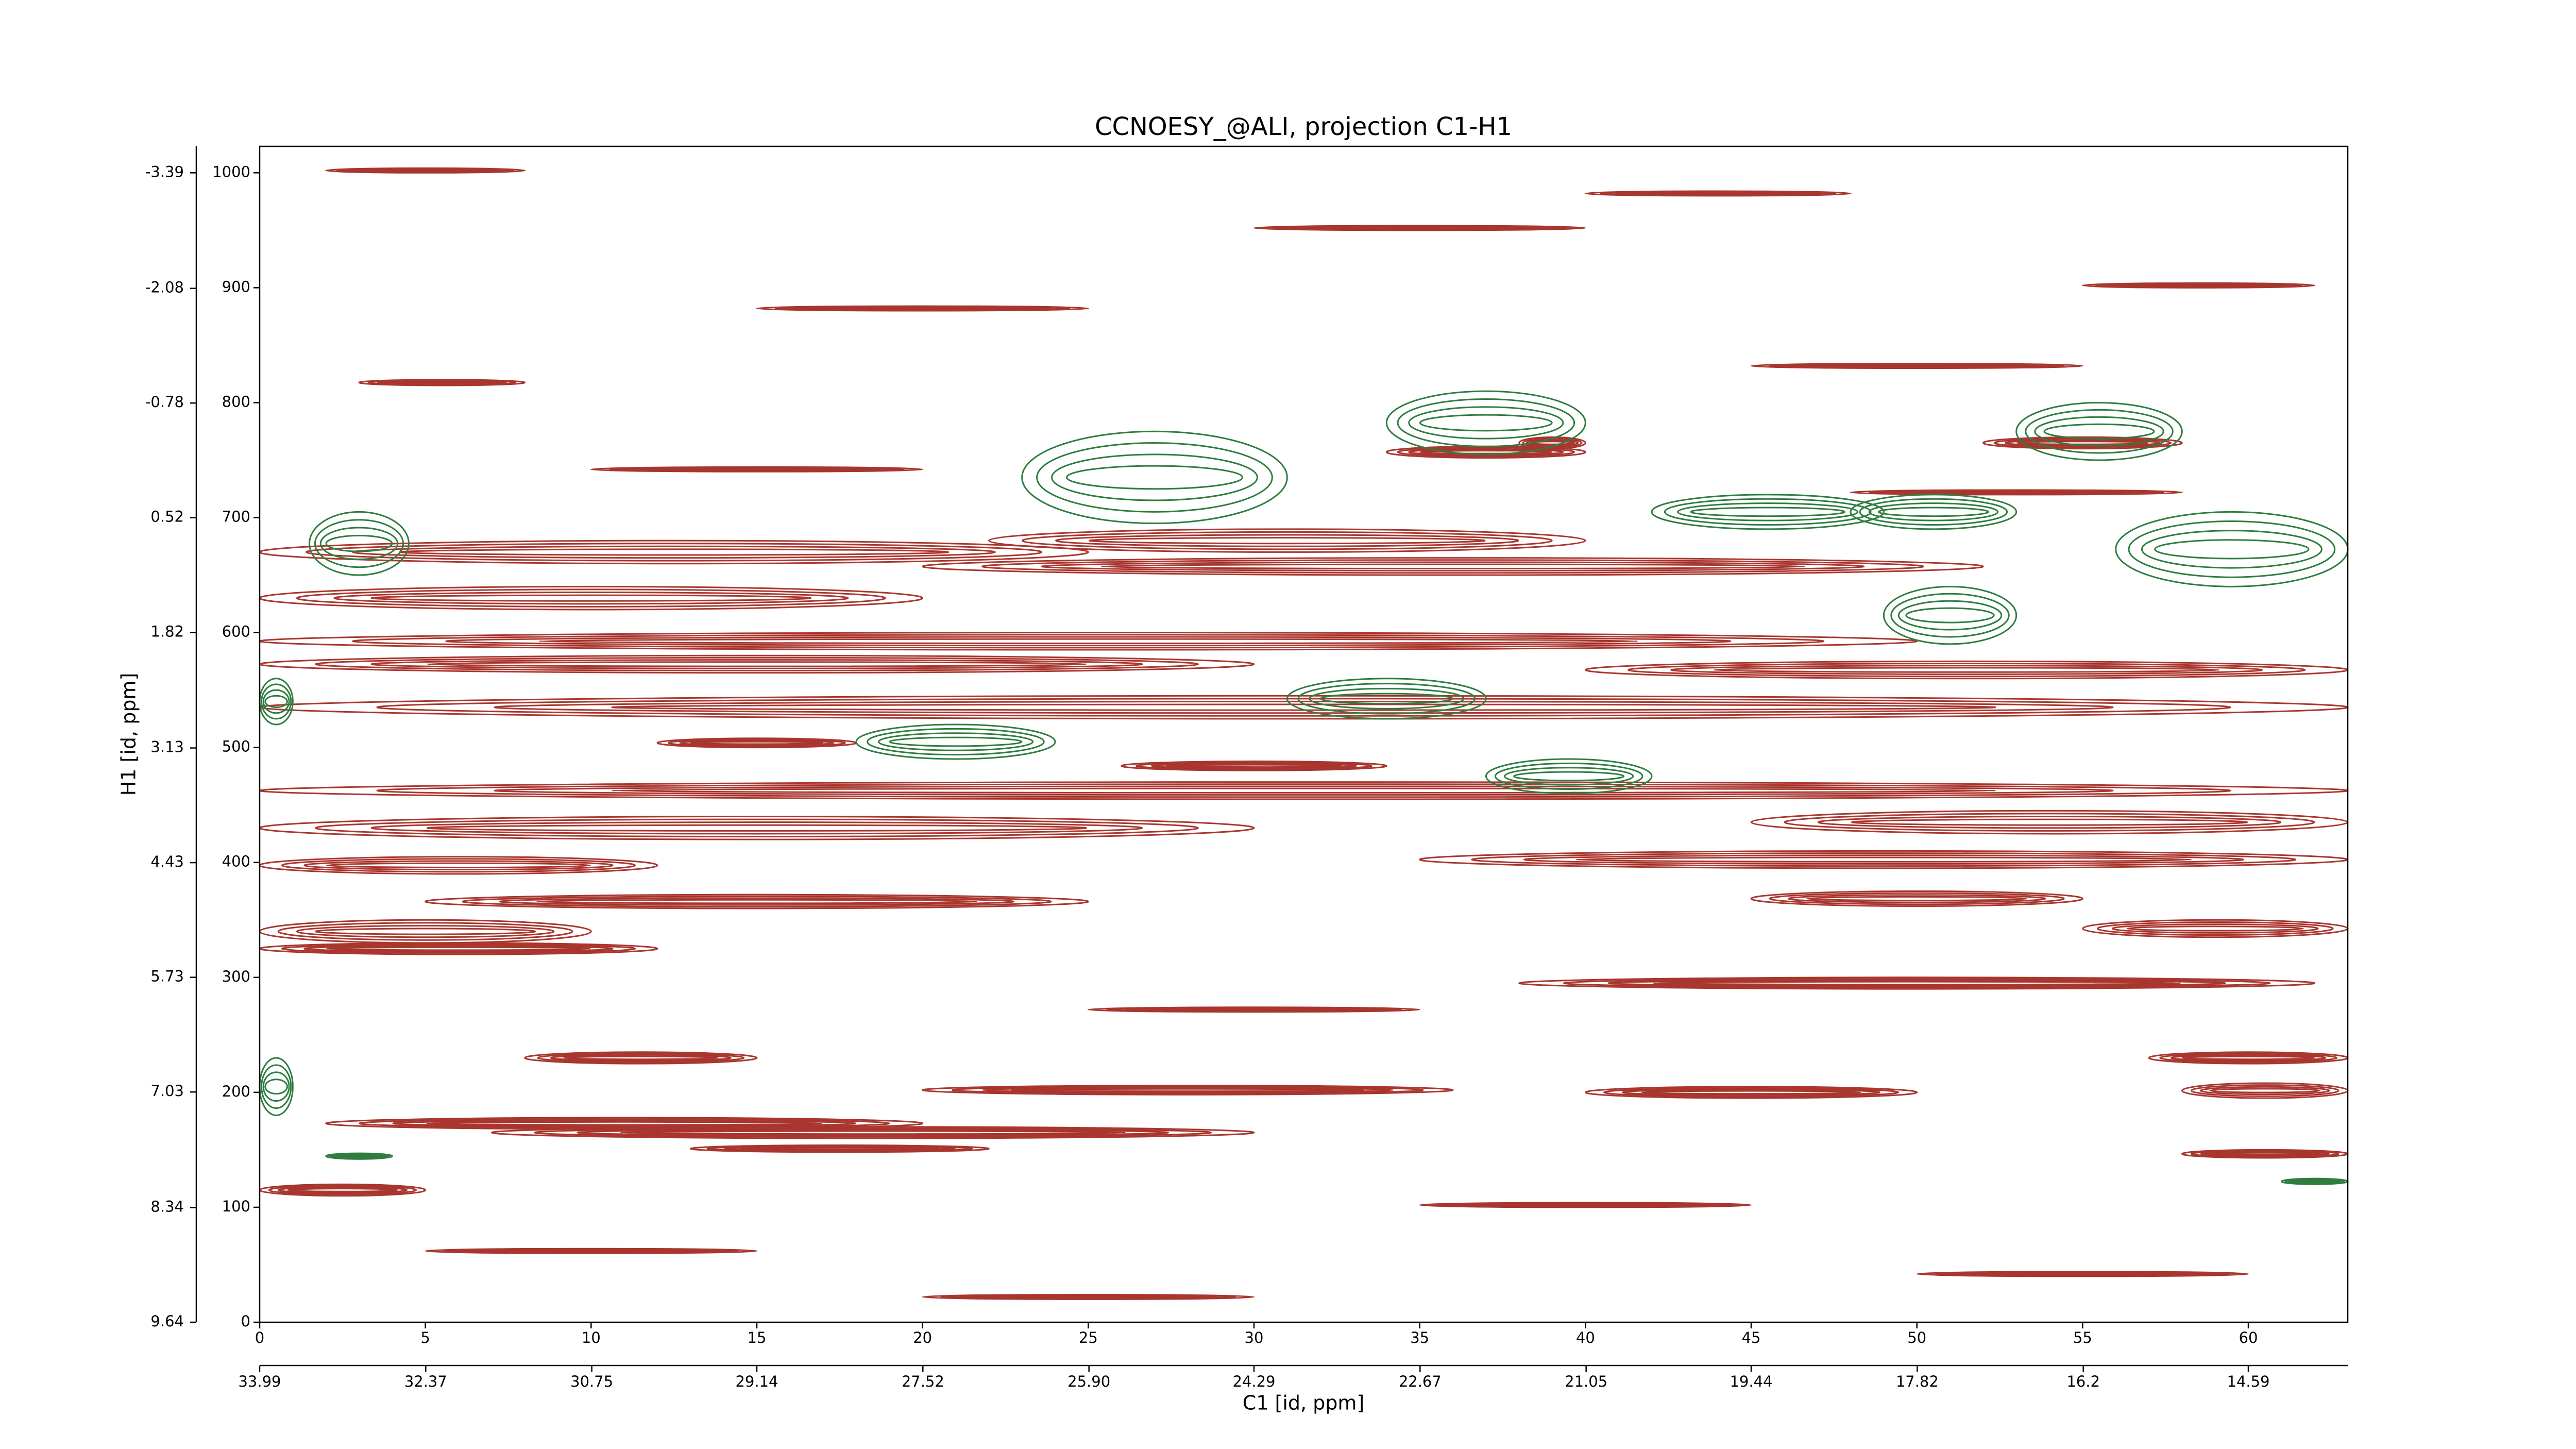 The height and width of the screenshot is (1449, 2576). What do you see at coordinates (167, 631) in the screenshot?
I see `y2-tick-label: 1.82` at bounding box center [167, 631].